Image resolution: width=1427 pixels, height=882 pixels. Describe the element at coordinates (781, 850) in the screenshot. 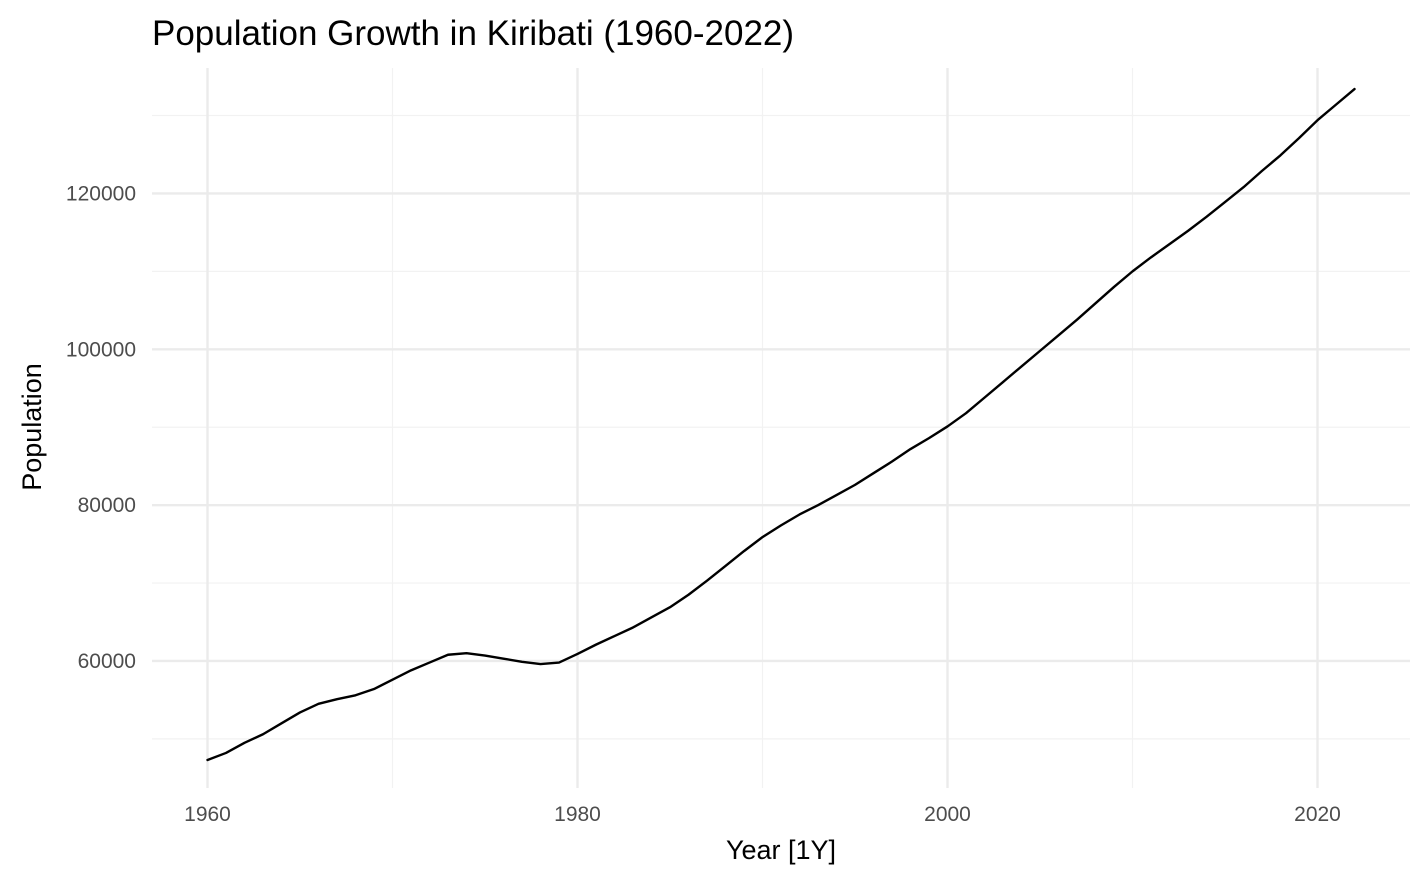

I see `x-axis-title: Year [1Y]` at that location.